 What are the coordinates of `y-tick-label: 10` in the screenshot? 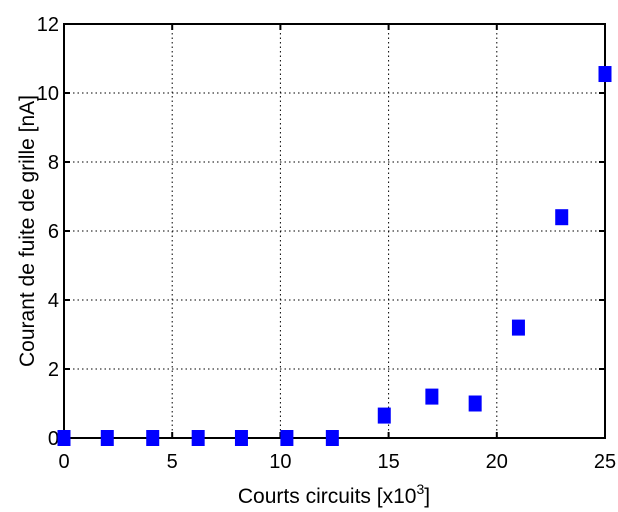 It's located at (48, 94).